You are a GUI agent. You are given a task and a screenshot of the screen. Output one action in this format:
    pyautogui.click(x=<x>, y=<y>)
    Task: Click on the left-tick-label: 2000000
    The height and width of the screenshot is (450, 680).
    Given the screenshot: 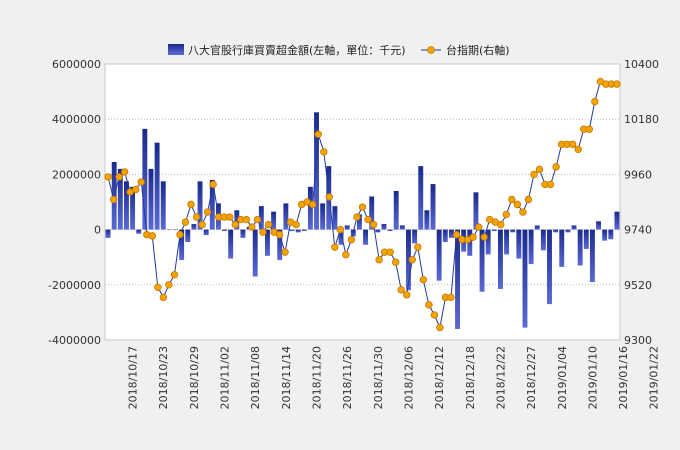 What is the action you would take?
    pyautogui.click(x=76, y=174)
    